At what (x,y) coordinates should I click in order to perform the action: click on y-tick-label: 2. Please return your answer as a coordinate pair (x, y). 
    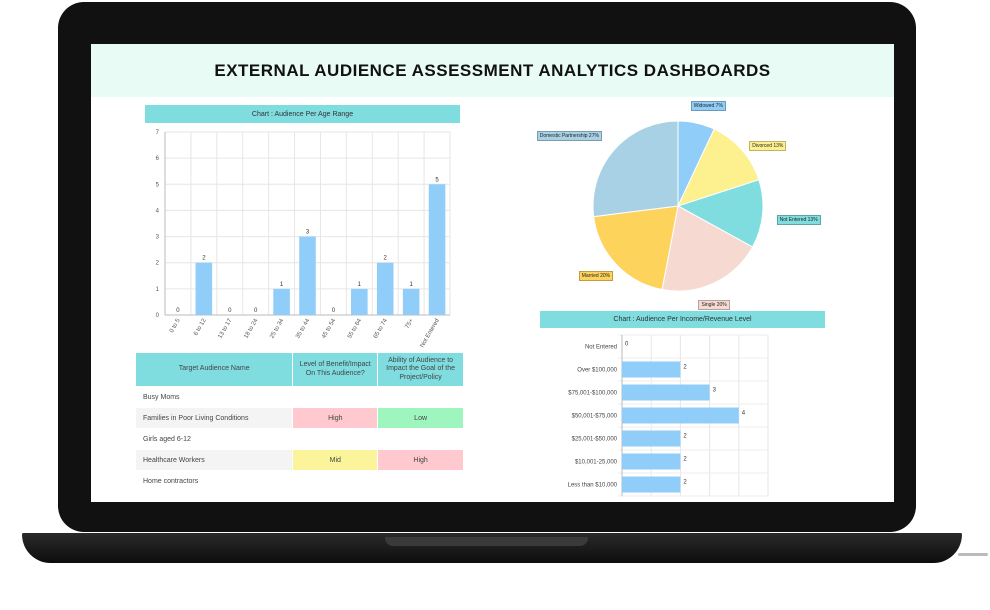
    Looking at the image, I should click on (158, 264).